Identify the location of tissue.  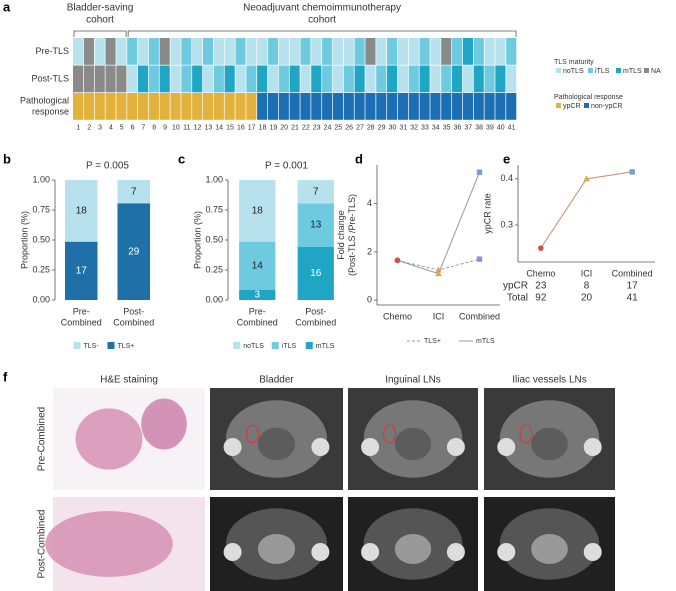
(109, 544).